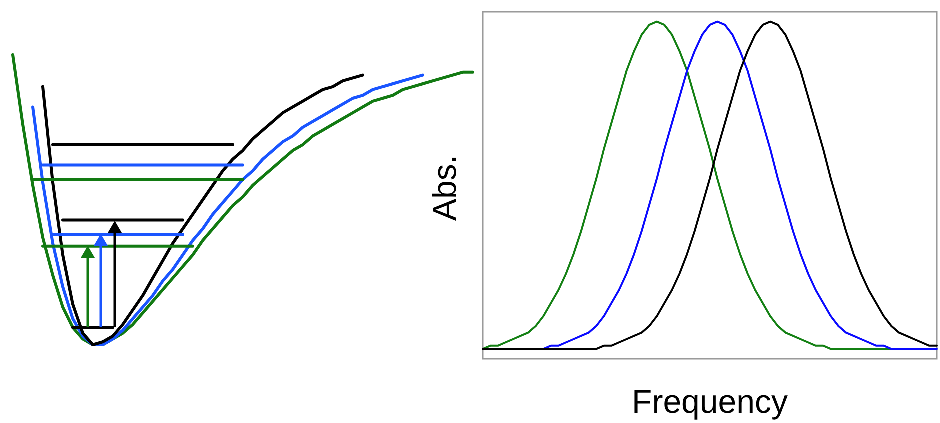 The height and width of the screenshot is (423, 940). I want to click on x-axis-title: Frequency, so click(710, 401).